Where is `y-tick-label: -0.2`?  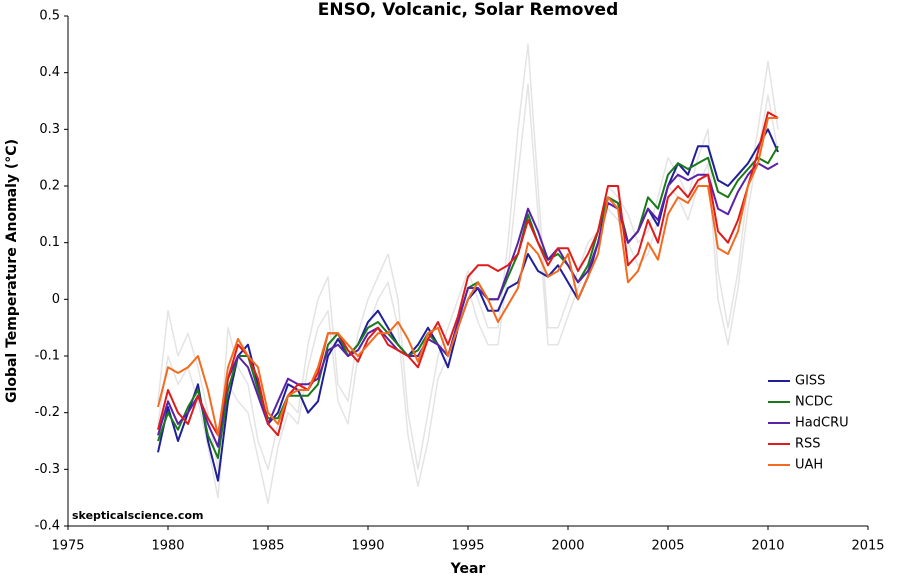 y-tick-label: -0.2 is located at coordinates (47, 412).